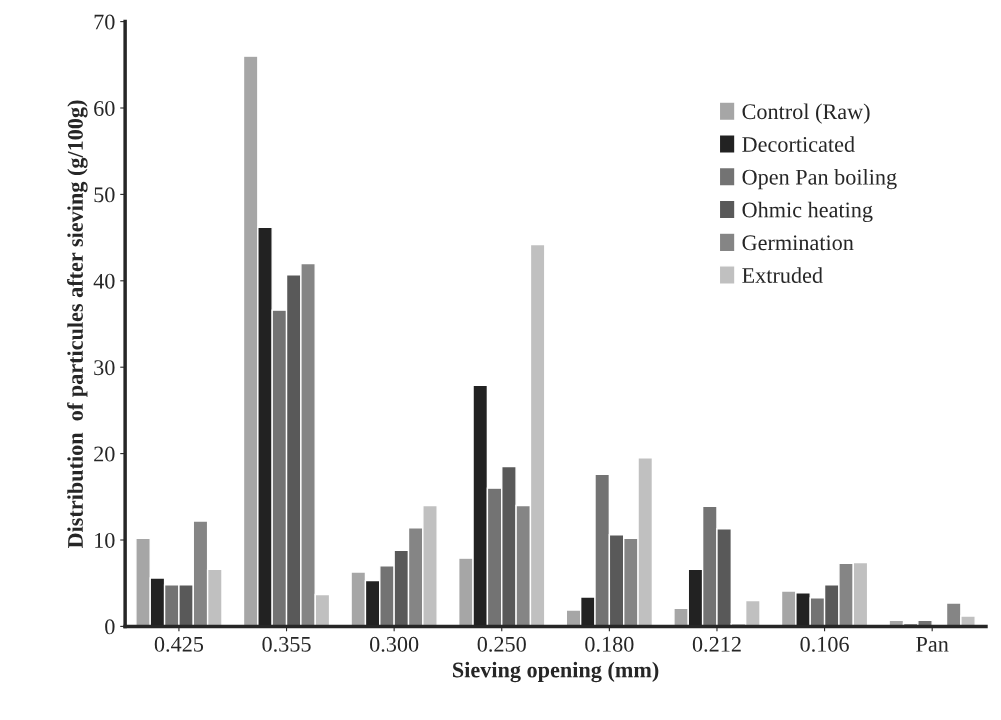 The width and height of the screenshot is (1001, 720). Describe the element at coordinates (104, 108) in the screenshot. I see `y-tick-label: 60` at that location.